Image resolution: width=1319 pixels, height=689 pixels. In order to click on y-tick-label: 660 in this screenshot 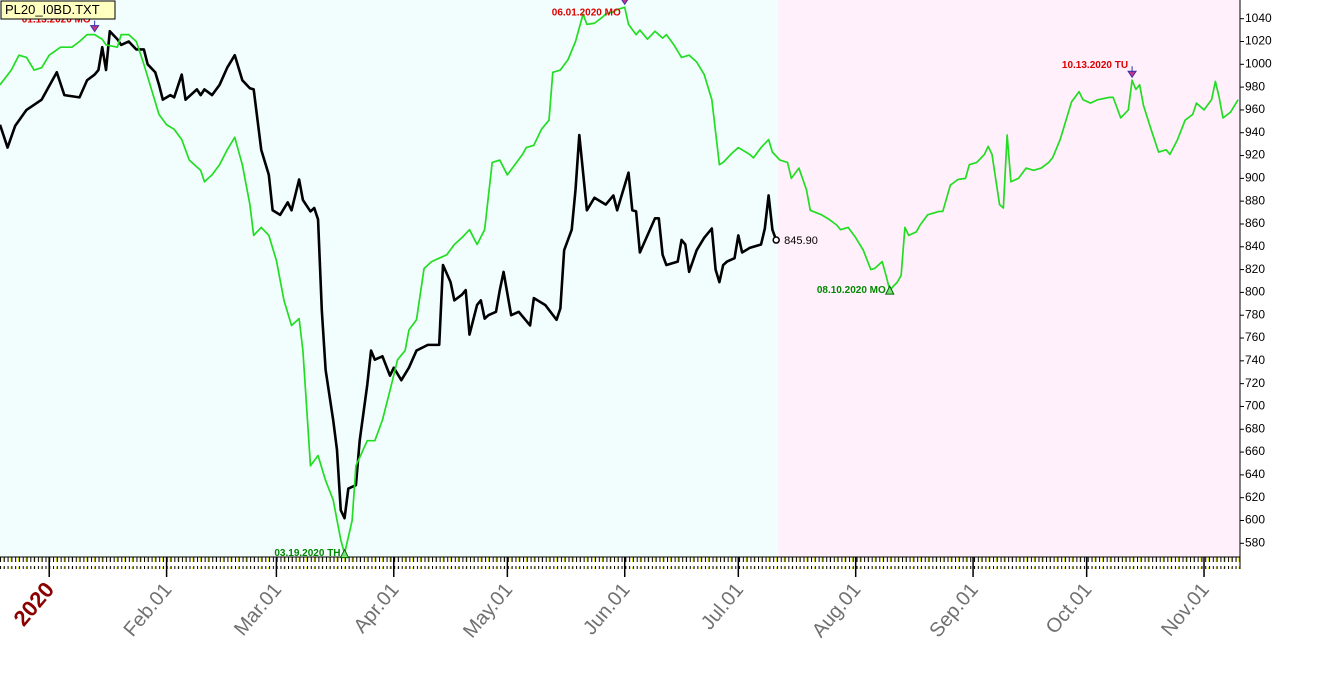, I will do `click(1255, 451)`.